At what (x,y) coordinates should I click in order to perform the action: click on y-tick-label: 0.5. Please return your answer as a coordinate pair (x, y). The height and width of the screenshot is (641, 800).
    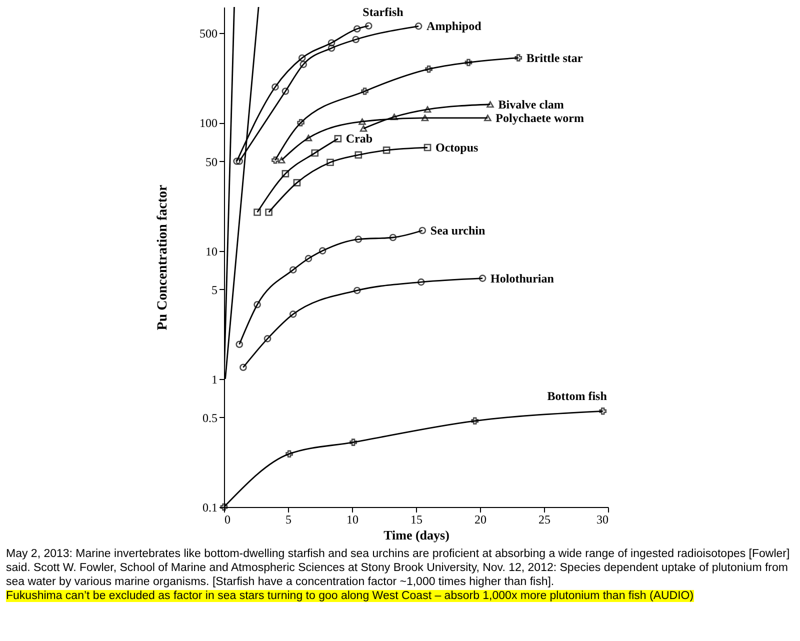
    Looking at the image, I should click on (210, 417).